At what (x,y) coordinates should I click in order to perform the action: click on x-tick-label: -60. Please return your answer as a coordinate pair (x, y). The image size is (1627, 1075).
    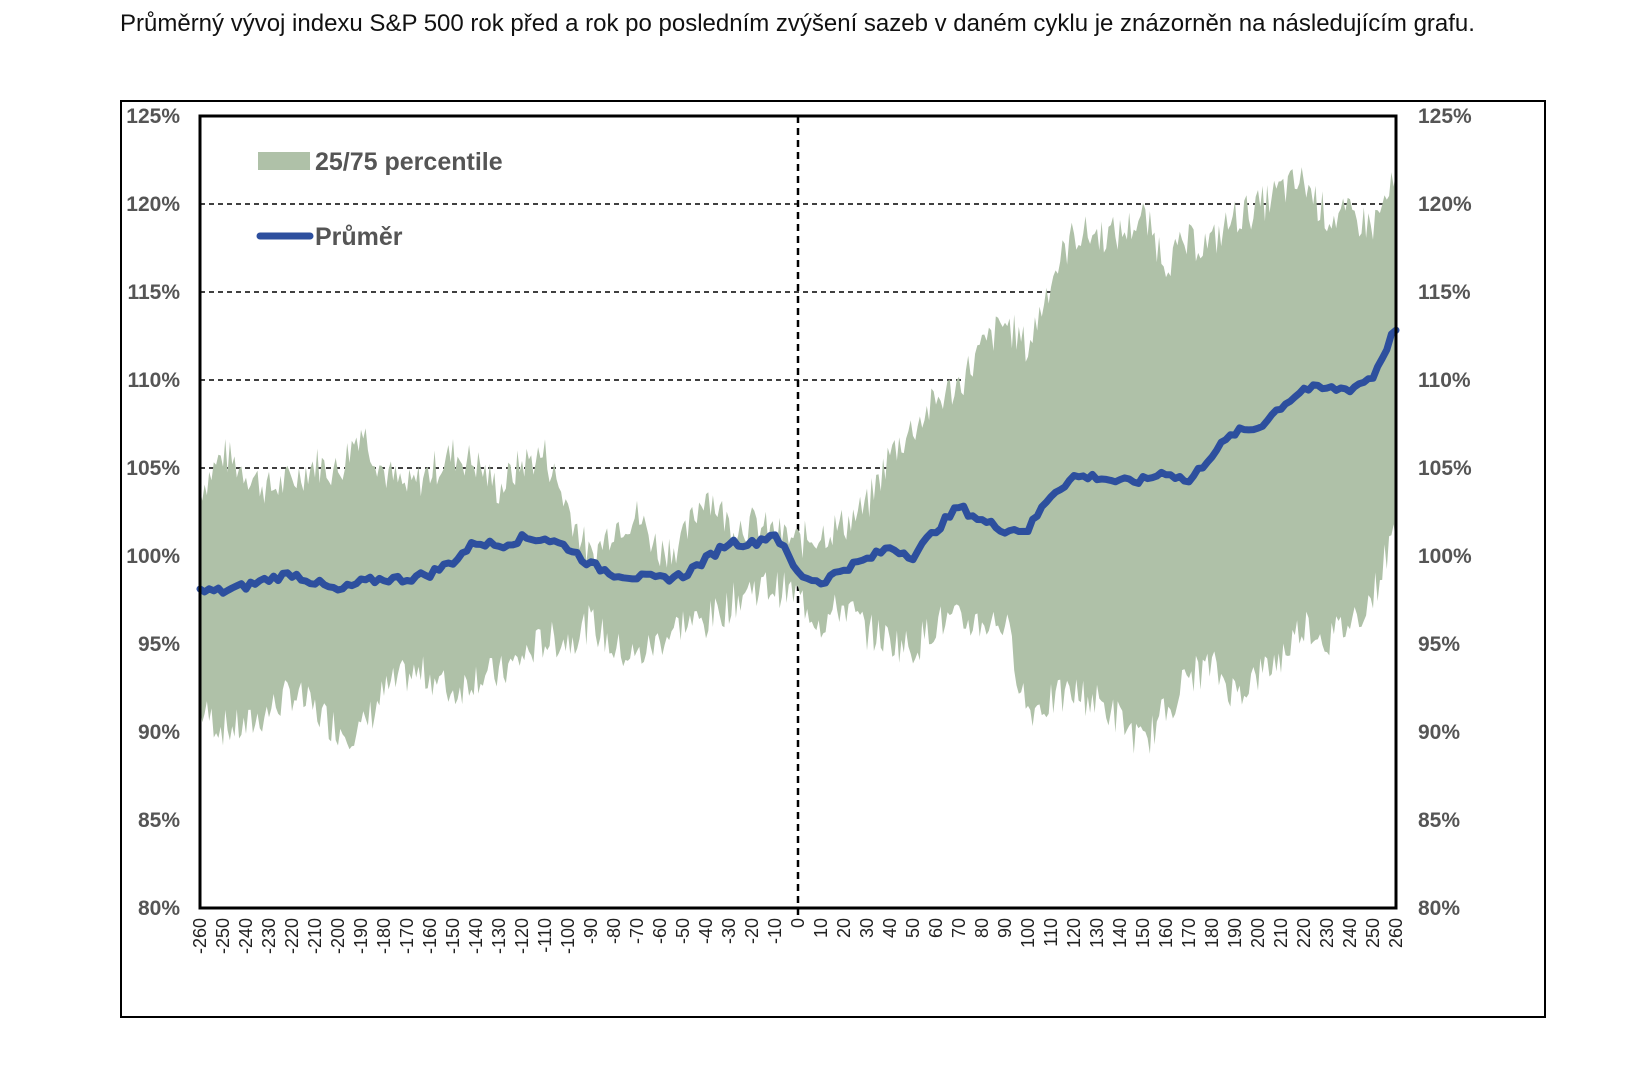
    Looking at the image, I should click on (660, 931).